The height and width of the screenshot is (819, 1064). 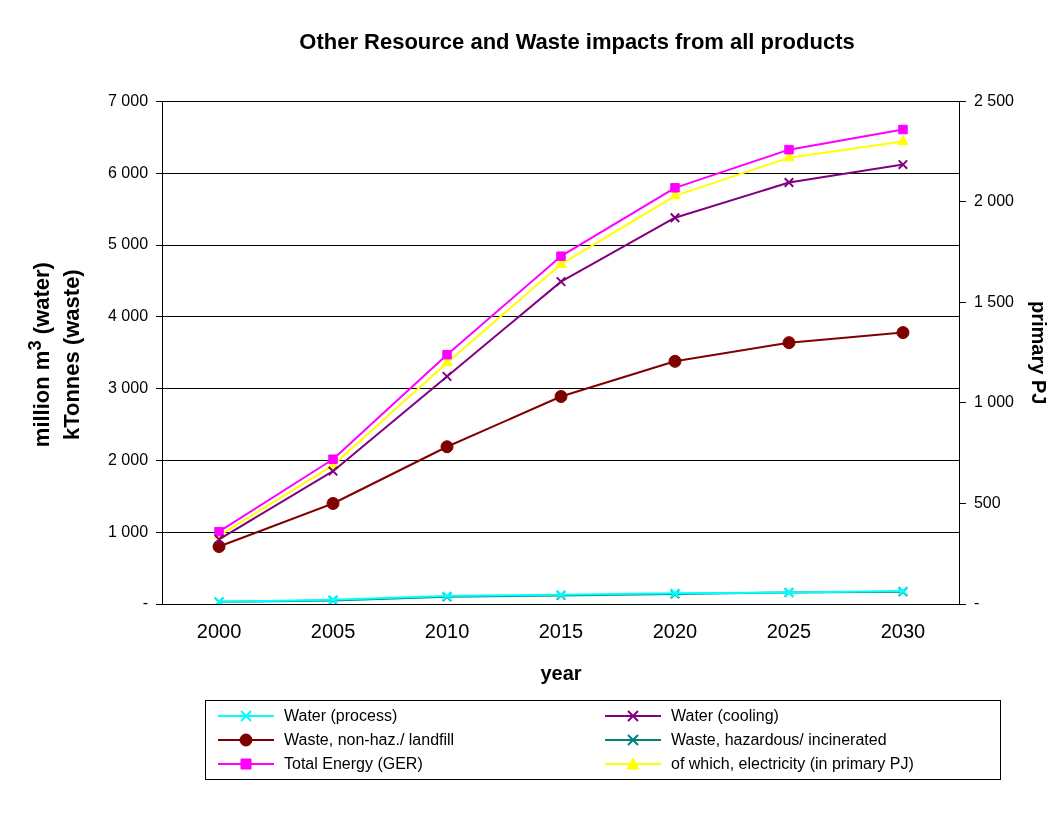 What do you see at coordinates (976, 603) in the screenshot?
I see `y2-tick-label: -` at bounding box center [976, 603].